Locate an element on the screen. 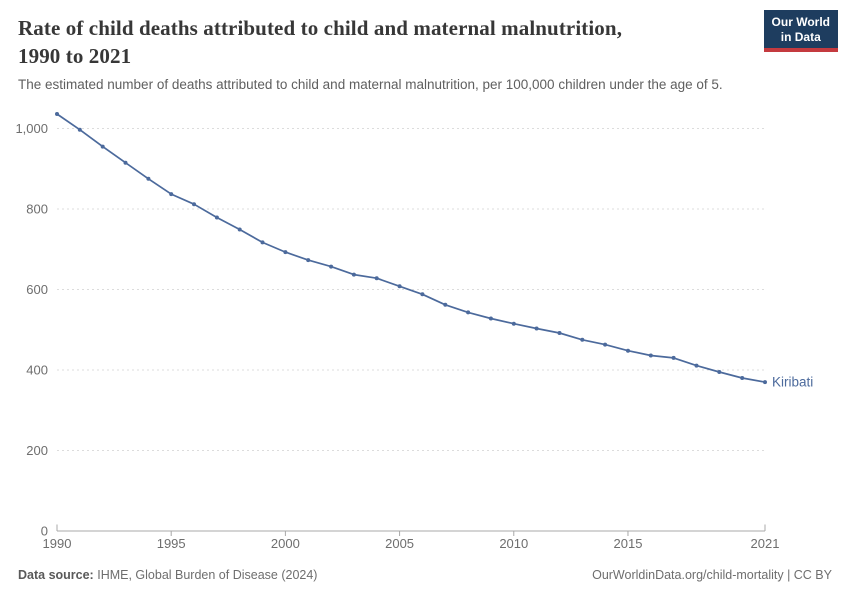  y-axis-tick-label: 0 is located at coordinates (44, 531).